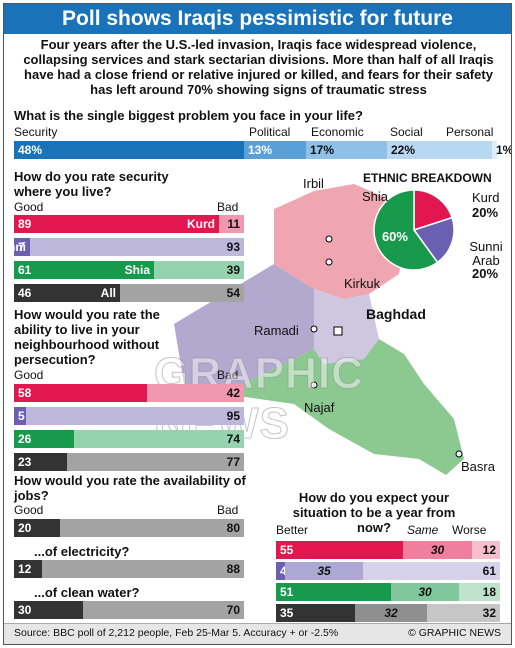 This screenshot has width=515, height=648. What do you see at coordinates (362, 283) in the screenshot?
I see `city-label-kirkuk: Kirkuk` at bounding box center [362, 283].